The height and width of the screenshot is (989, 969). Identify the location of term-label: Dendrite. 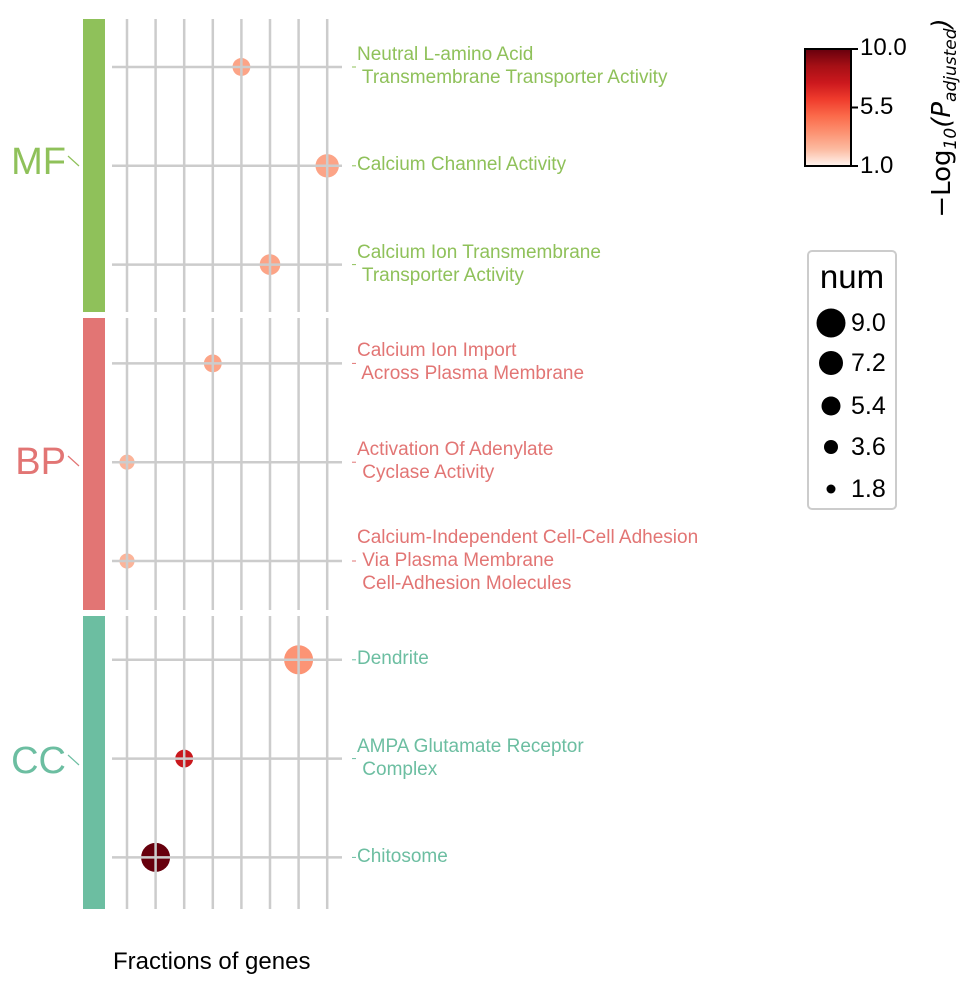
(393, 659).